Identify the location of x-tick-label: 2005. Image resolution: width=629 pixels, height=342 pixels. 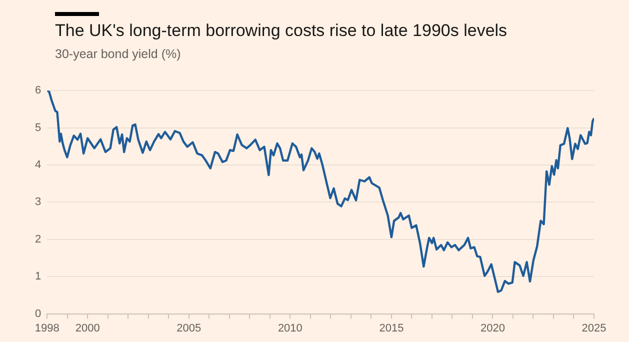
(189, 328).